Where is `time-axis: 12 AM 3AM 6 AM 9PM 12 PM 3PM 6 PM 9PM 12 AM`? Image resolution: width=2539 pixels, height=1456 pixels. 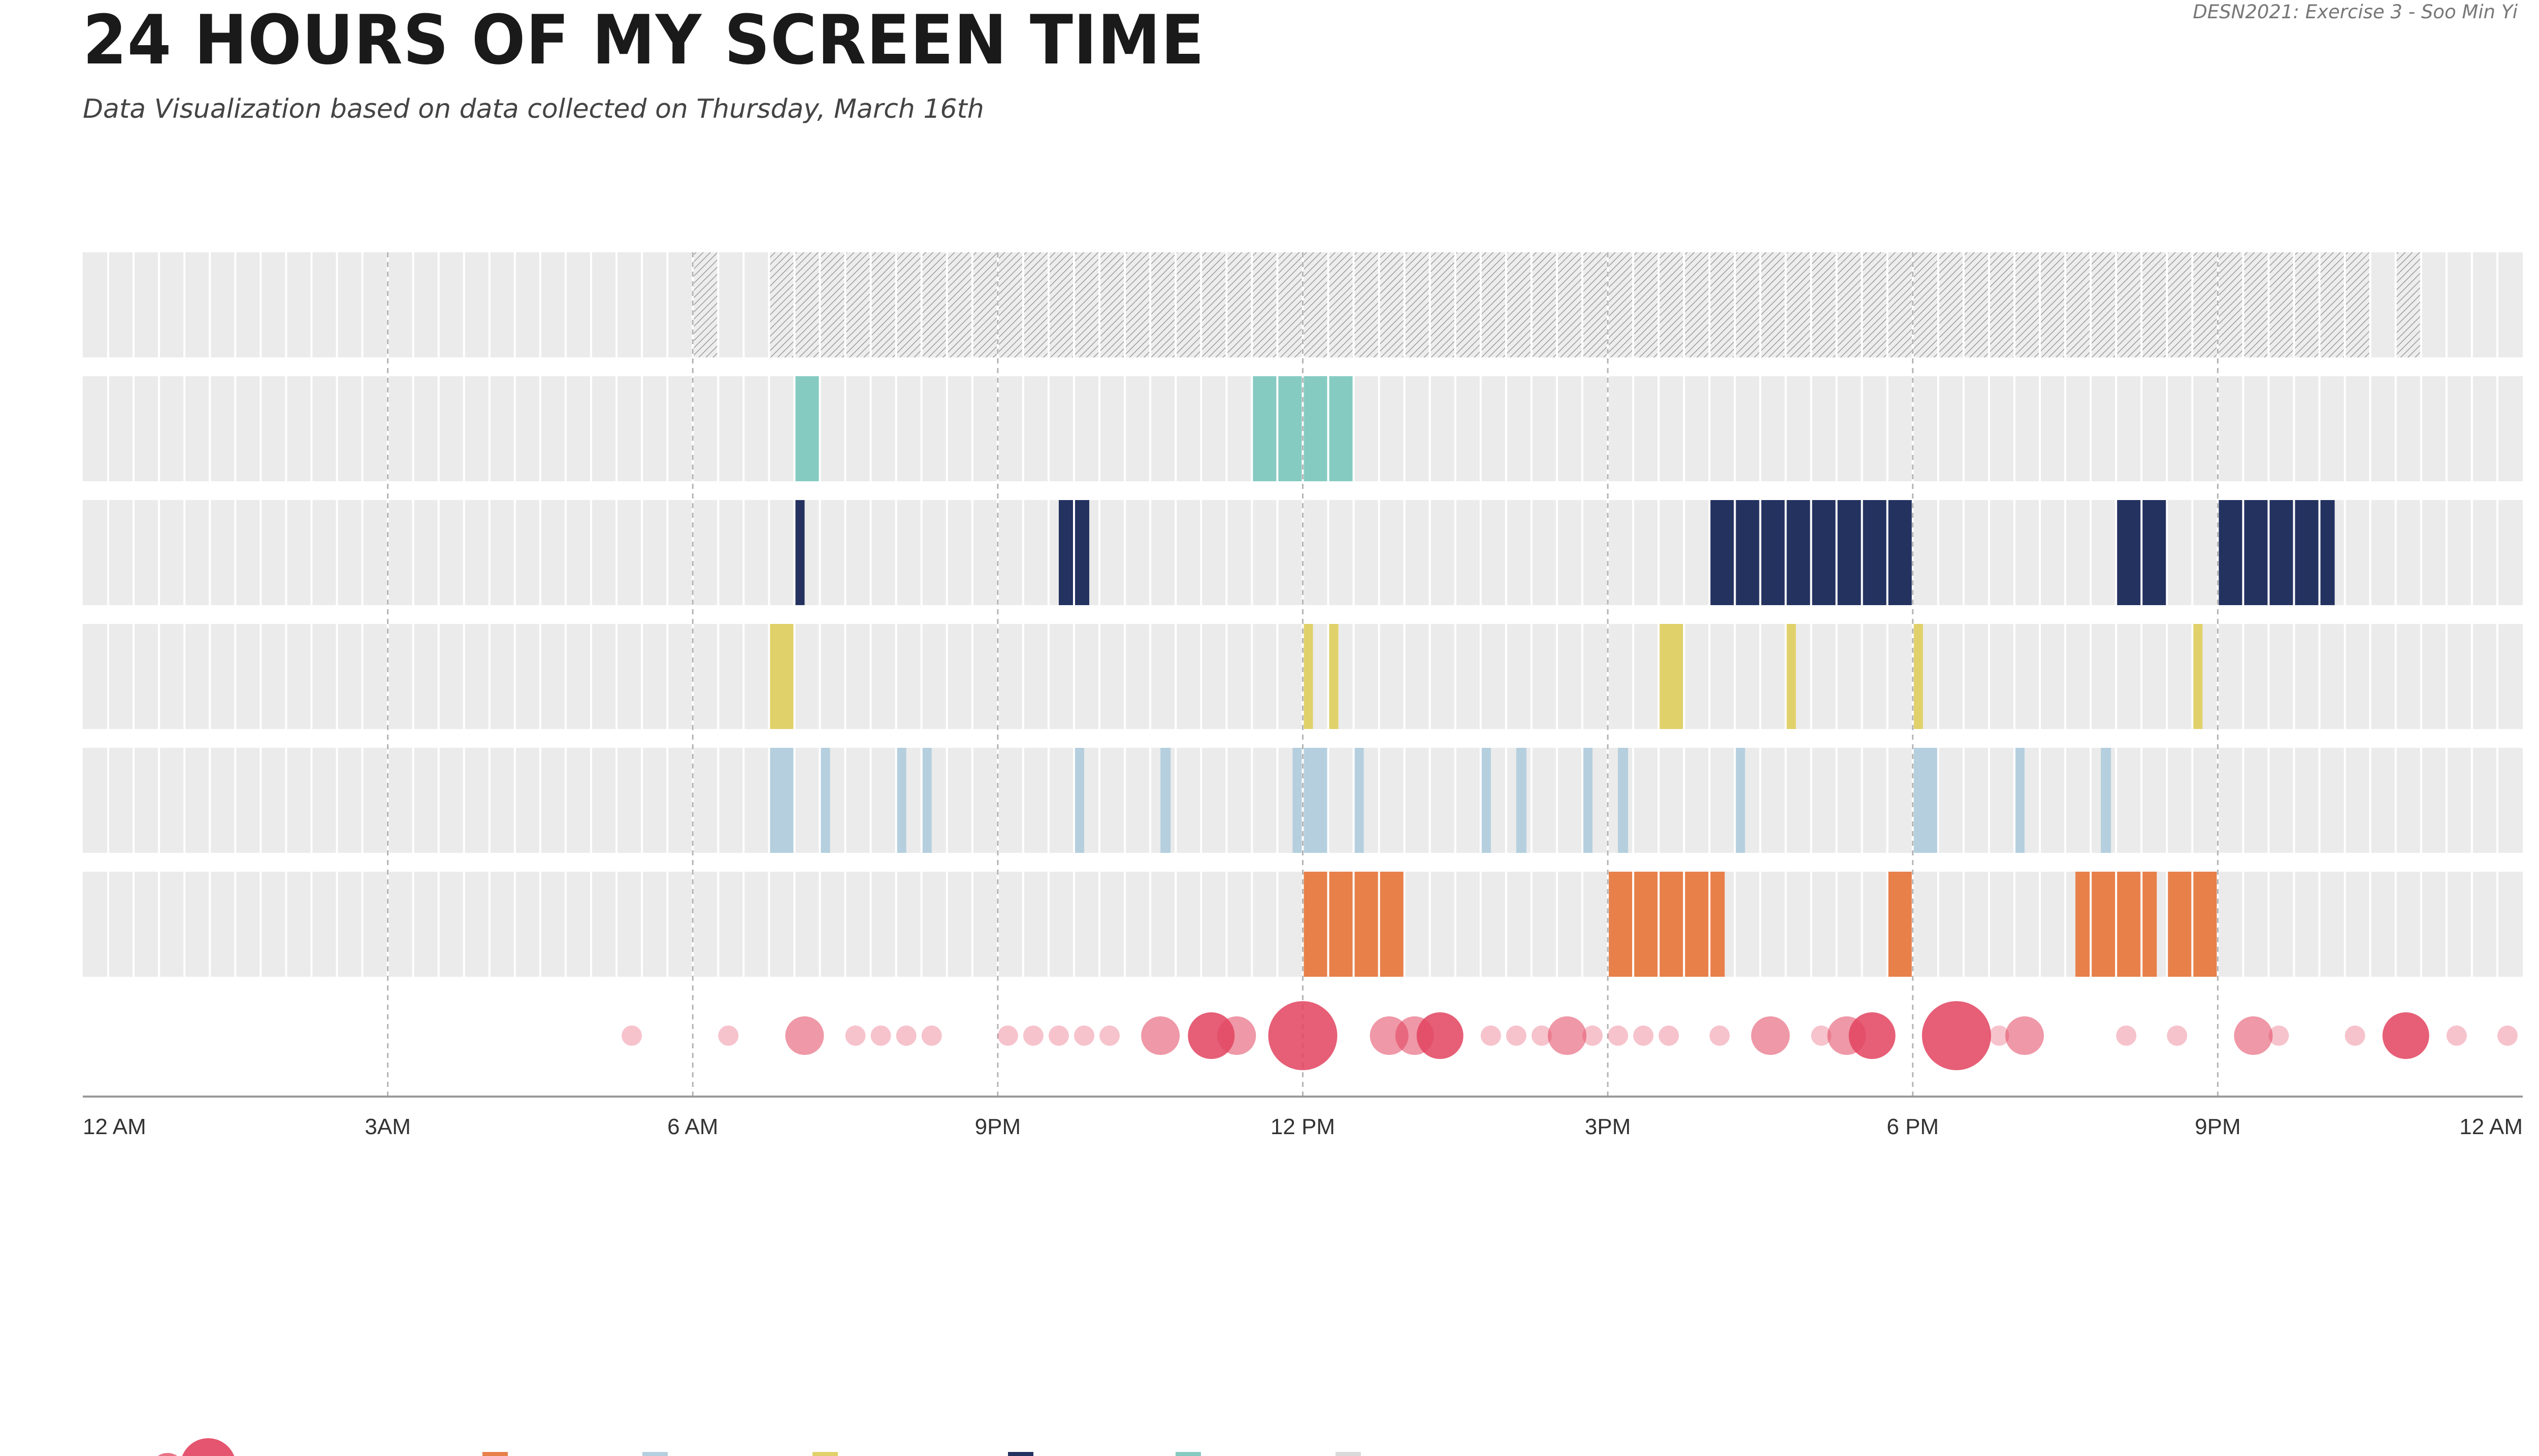
time-axis: 12 AM 3AM 6 AM 9PM 12 PM 3PM 6 PM 9PM 12 AM is located at coordinates (1303, 1118).